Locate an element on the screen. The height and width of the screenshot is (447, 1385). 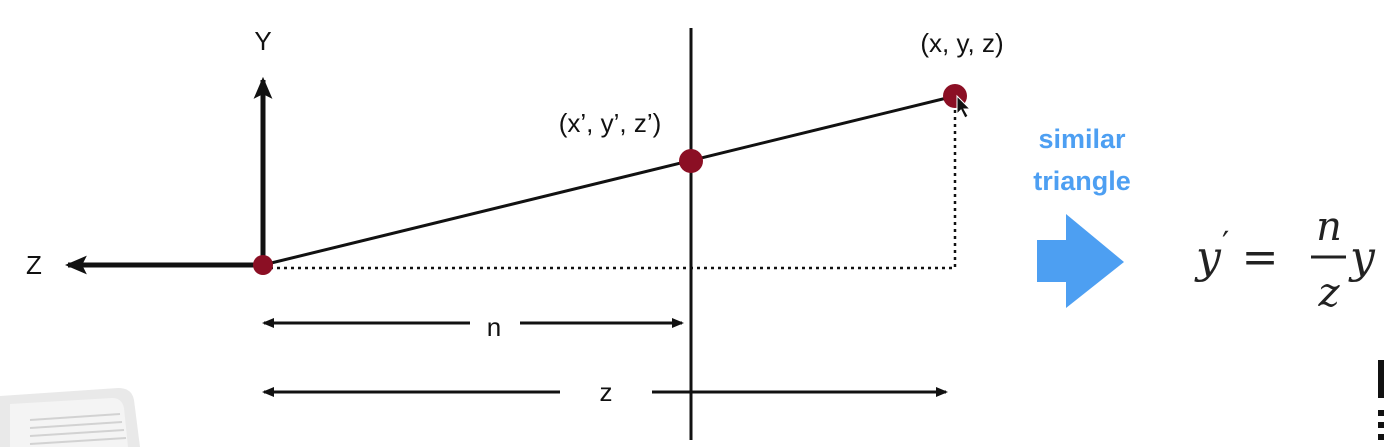
right-arrow-icon is located at coordinates (1080, 261).